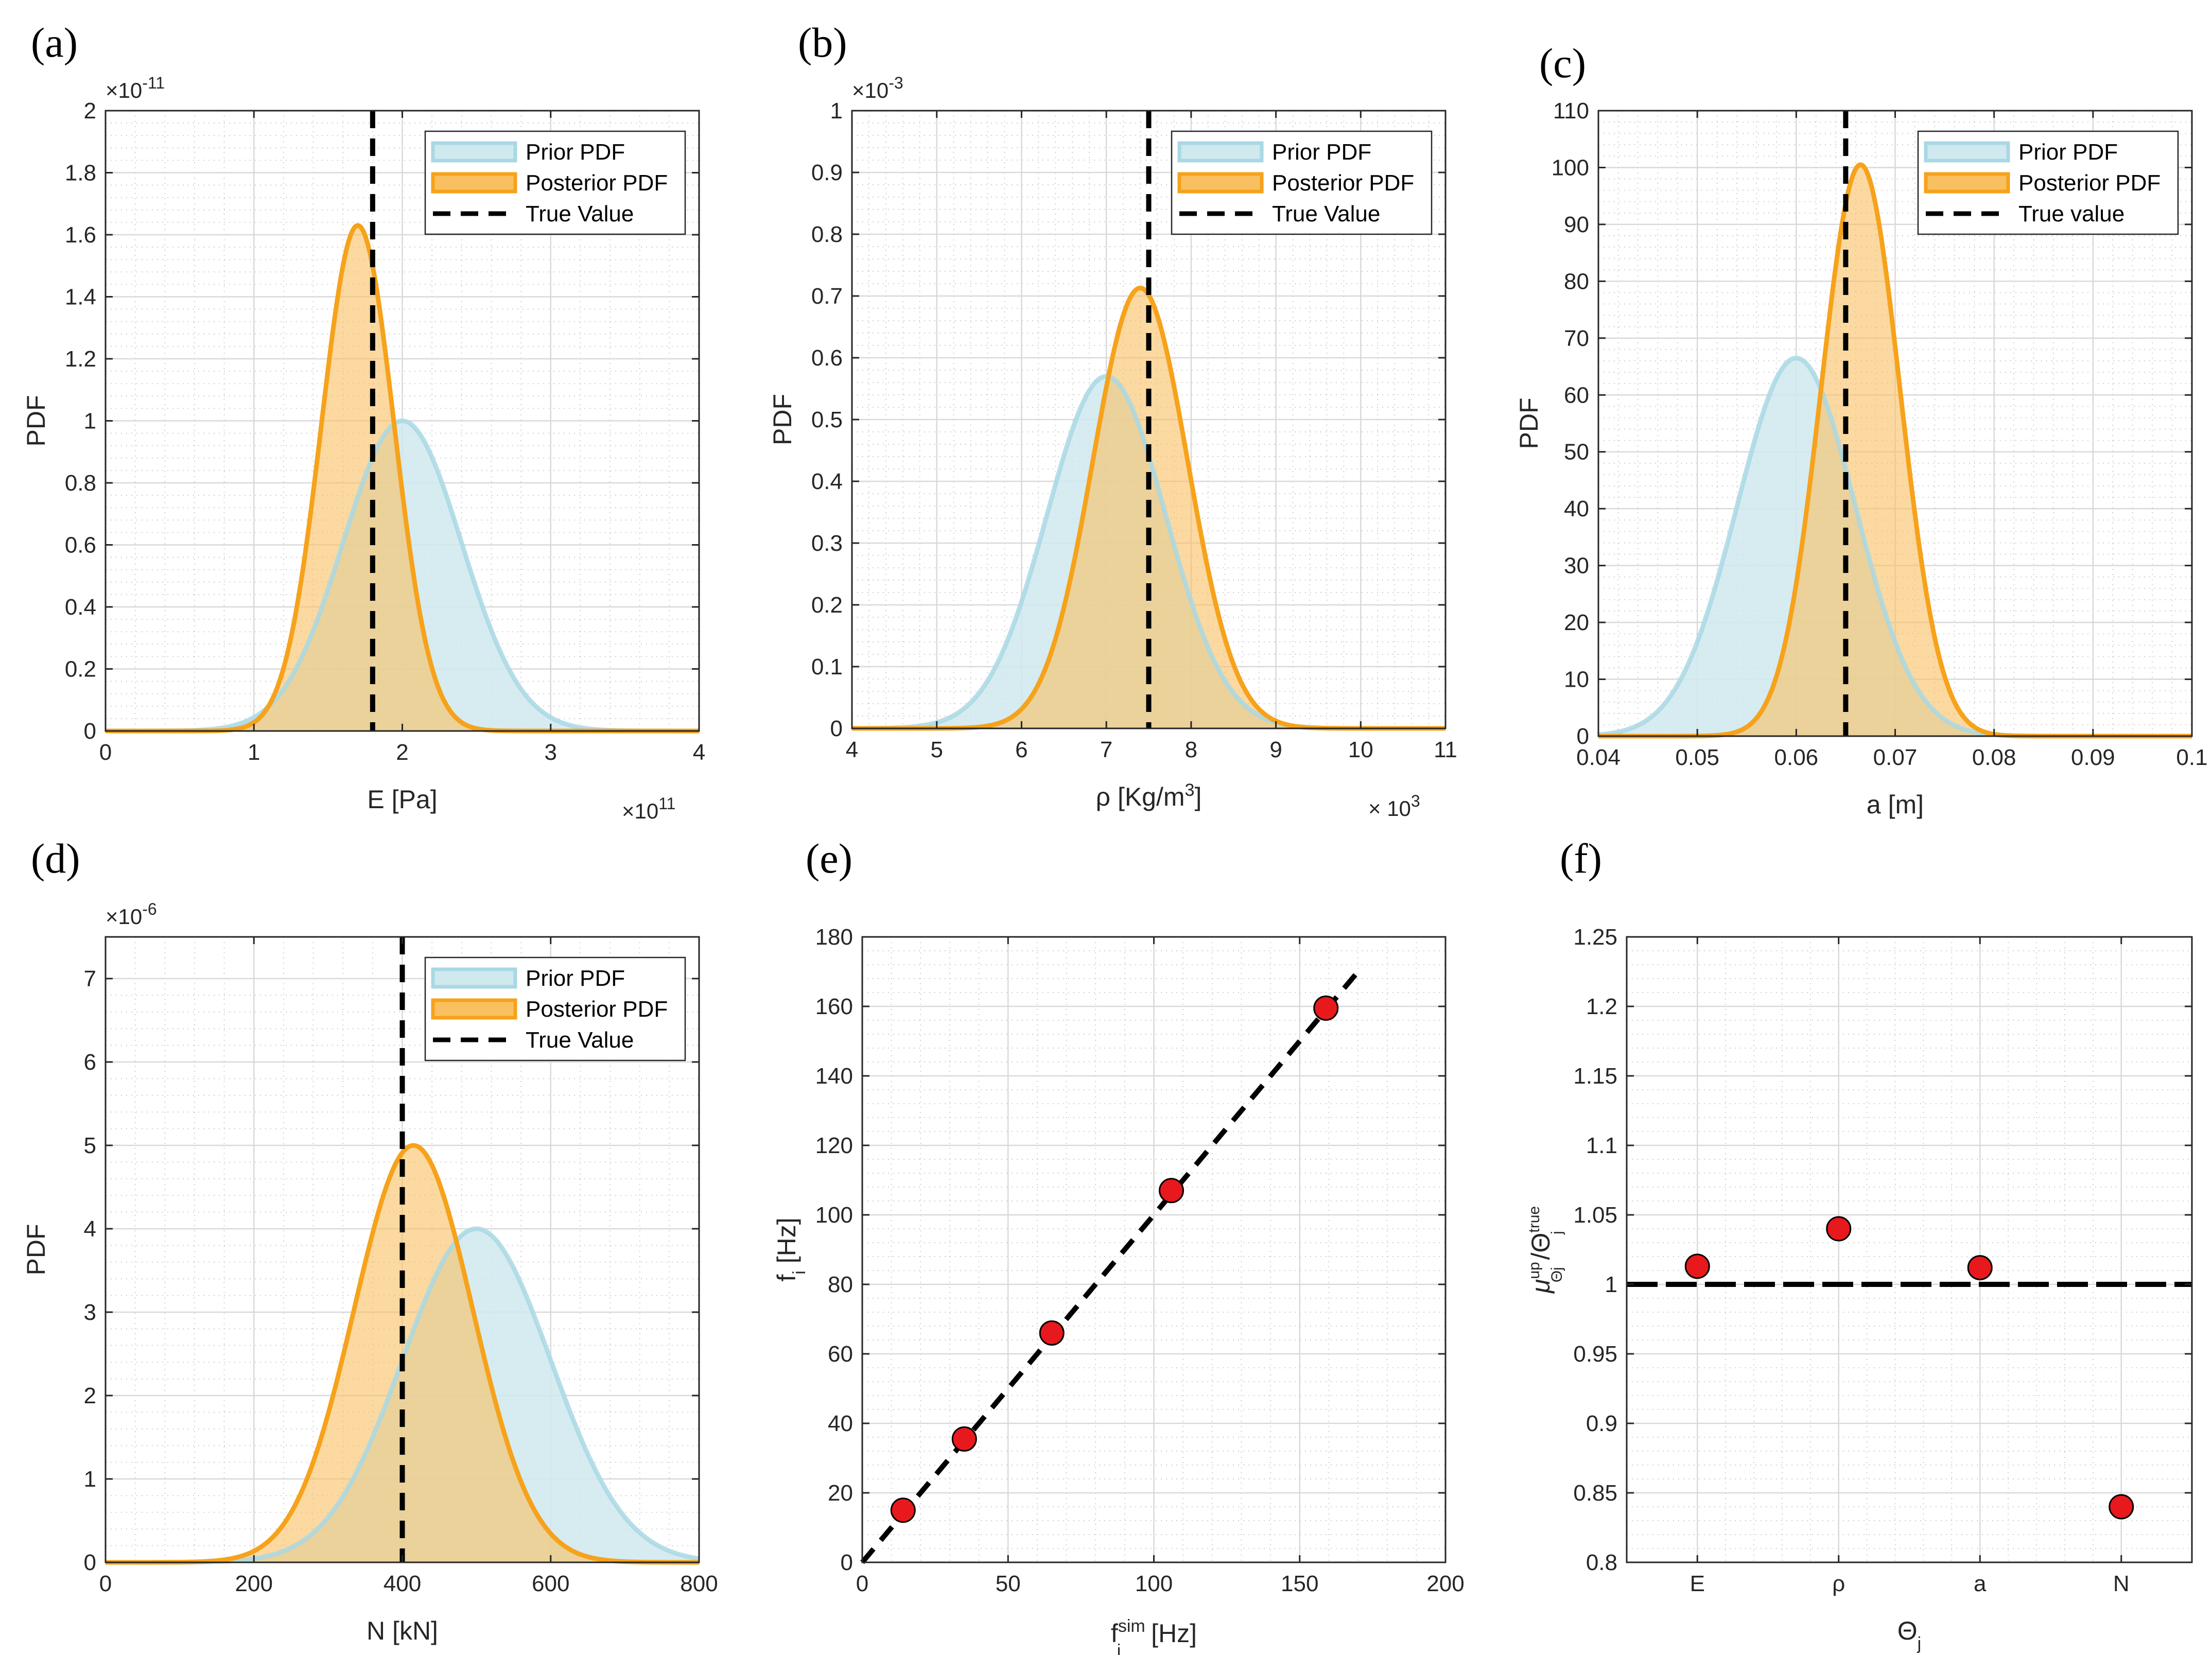  What do you see at coordinates (1360, 749) in the screenshot?
I see `x-tick-label: 10` at bounding box center [1360, 749].